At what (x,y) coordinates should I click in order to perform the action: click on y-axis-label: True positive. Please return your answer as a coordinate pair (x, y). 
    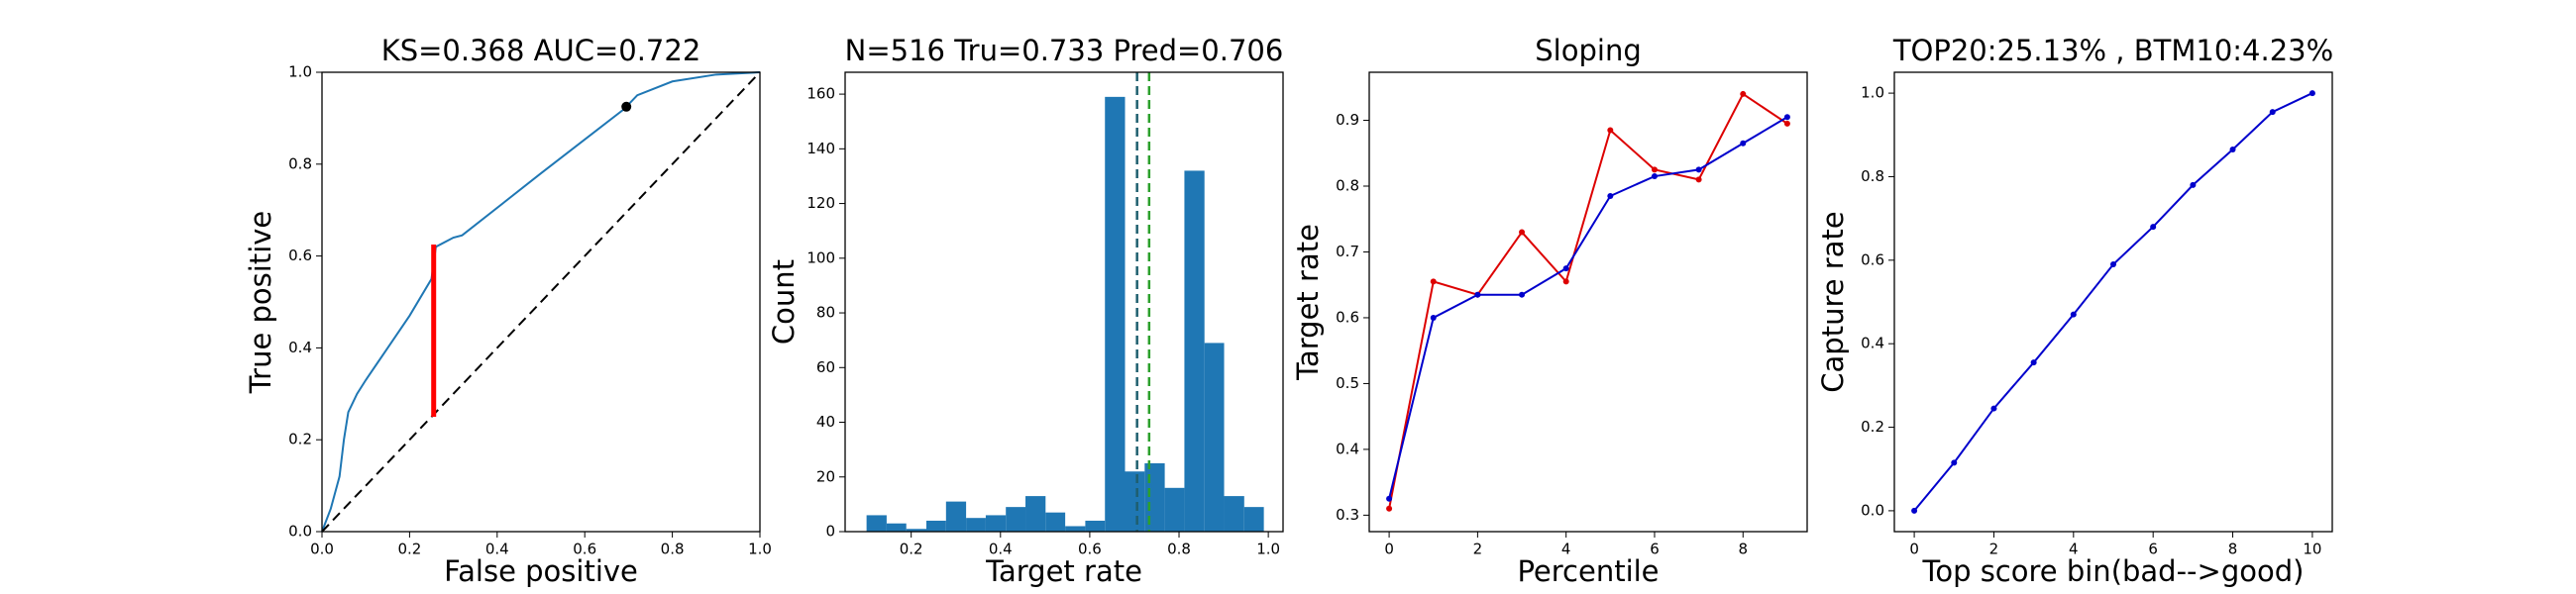
    Looking at the image, I should click on (260, 303).